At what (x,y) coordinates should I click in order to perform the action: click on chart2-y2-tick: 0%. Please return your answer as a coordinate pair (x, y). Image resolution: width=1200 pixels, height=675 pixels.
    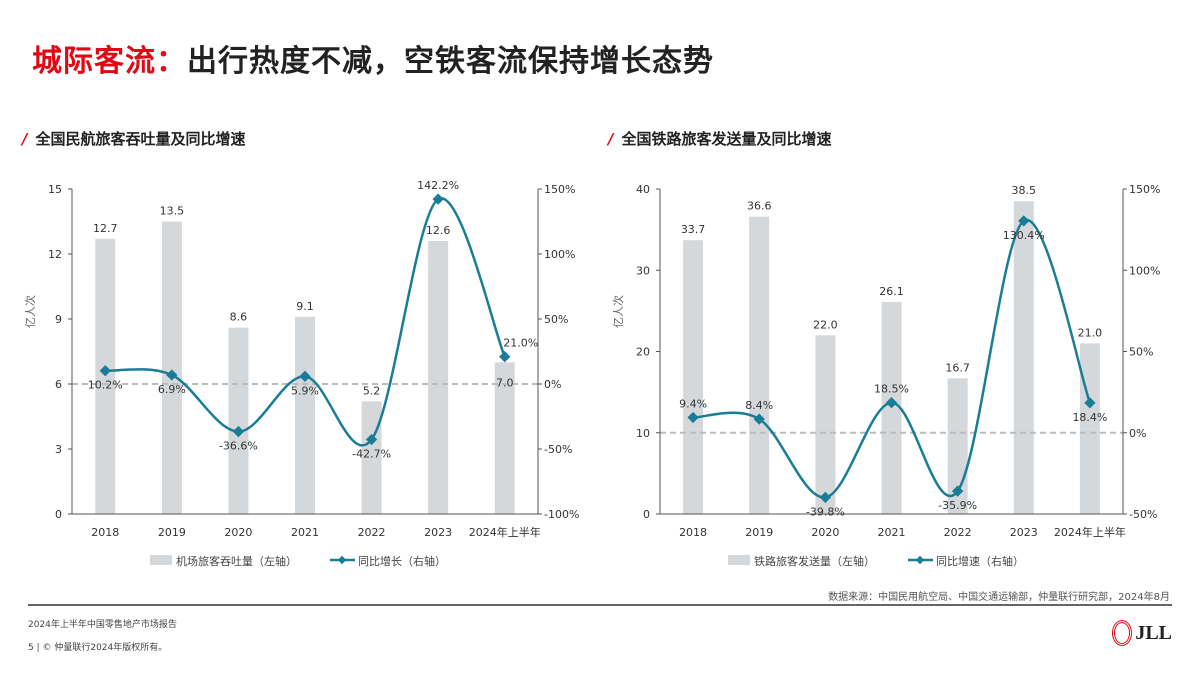
    Looking at the image, I should click on (1137, 433).